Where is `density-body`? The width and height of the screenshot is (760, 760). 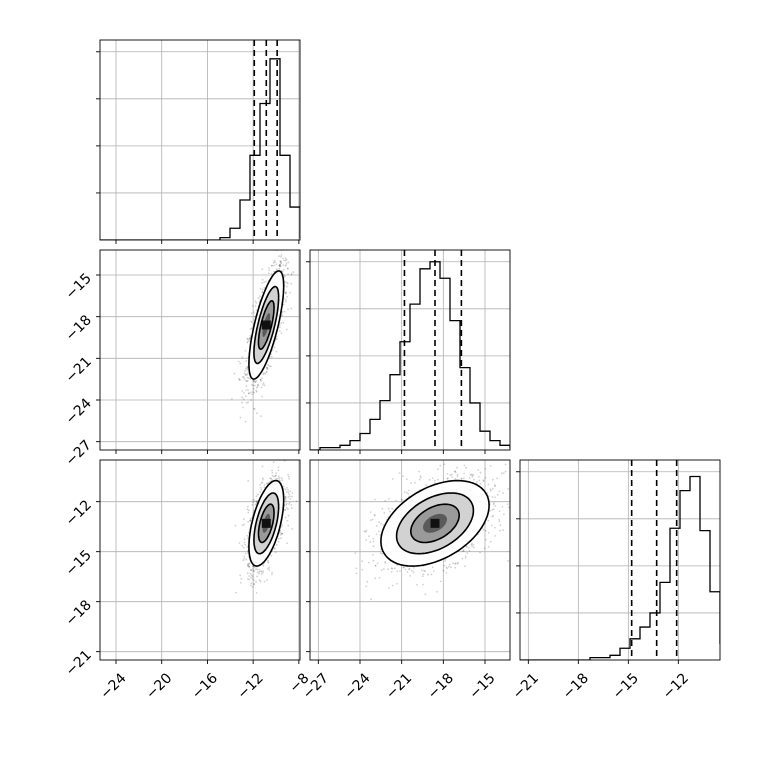
density-body is located at coordinates (432, 532).